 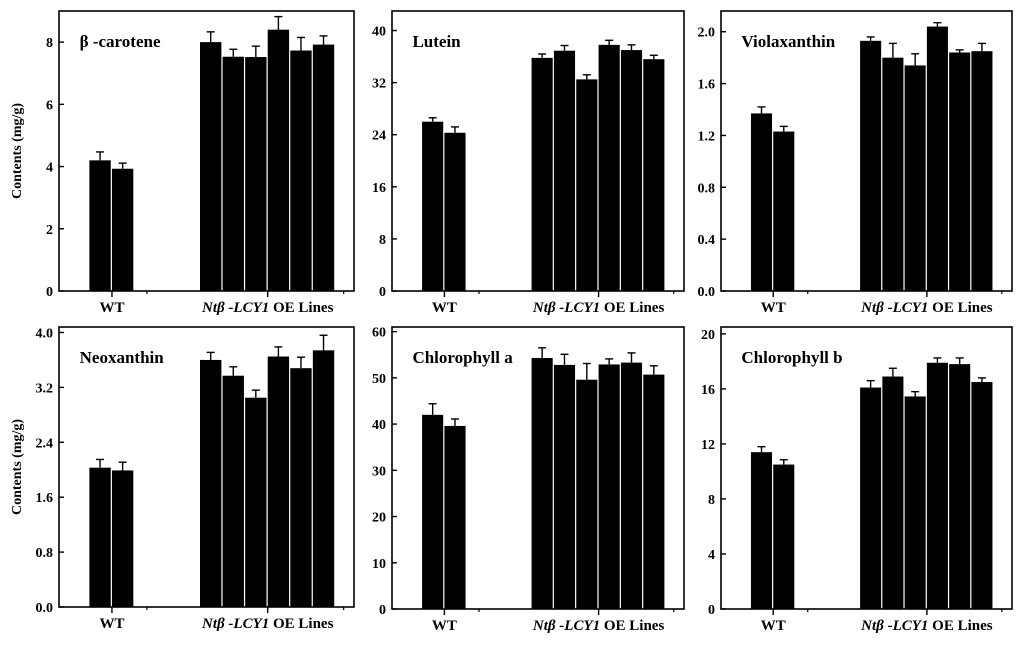 I want to click on y-tick-label: 24, so click(x=379, y=136).